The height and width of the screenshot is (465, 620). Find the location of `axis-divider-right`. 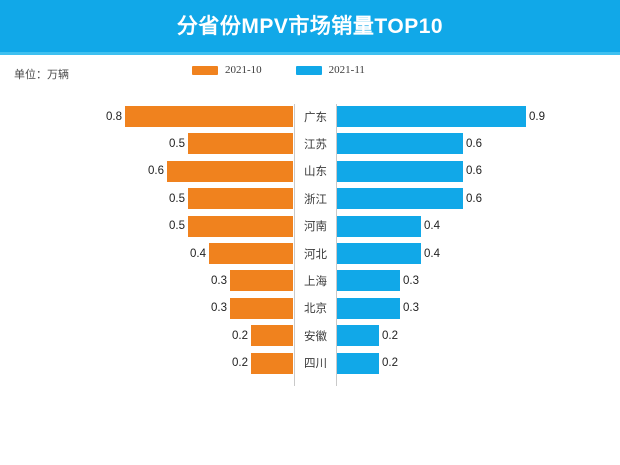

axis-divider-right is located at coordinates (336, 245).